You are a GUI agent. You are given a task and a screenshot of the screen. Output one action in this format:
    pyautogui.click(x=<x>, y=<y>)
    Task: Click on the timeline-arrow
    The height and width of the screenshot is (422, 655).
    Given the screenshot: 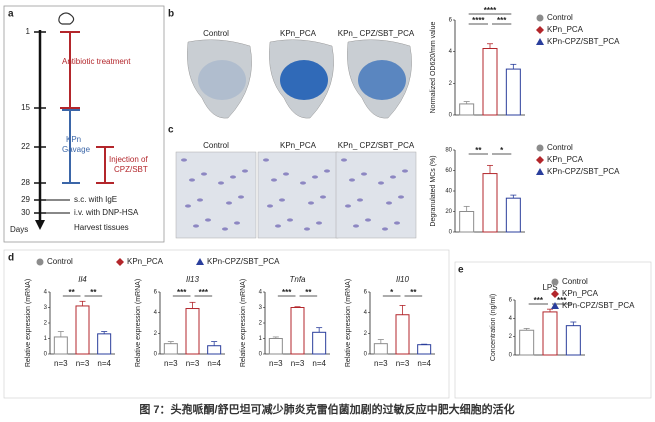 What is the action you would take?
    pyautogui.click(x=40, y=225)
    